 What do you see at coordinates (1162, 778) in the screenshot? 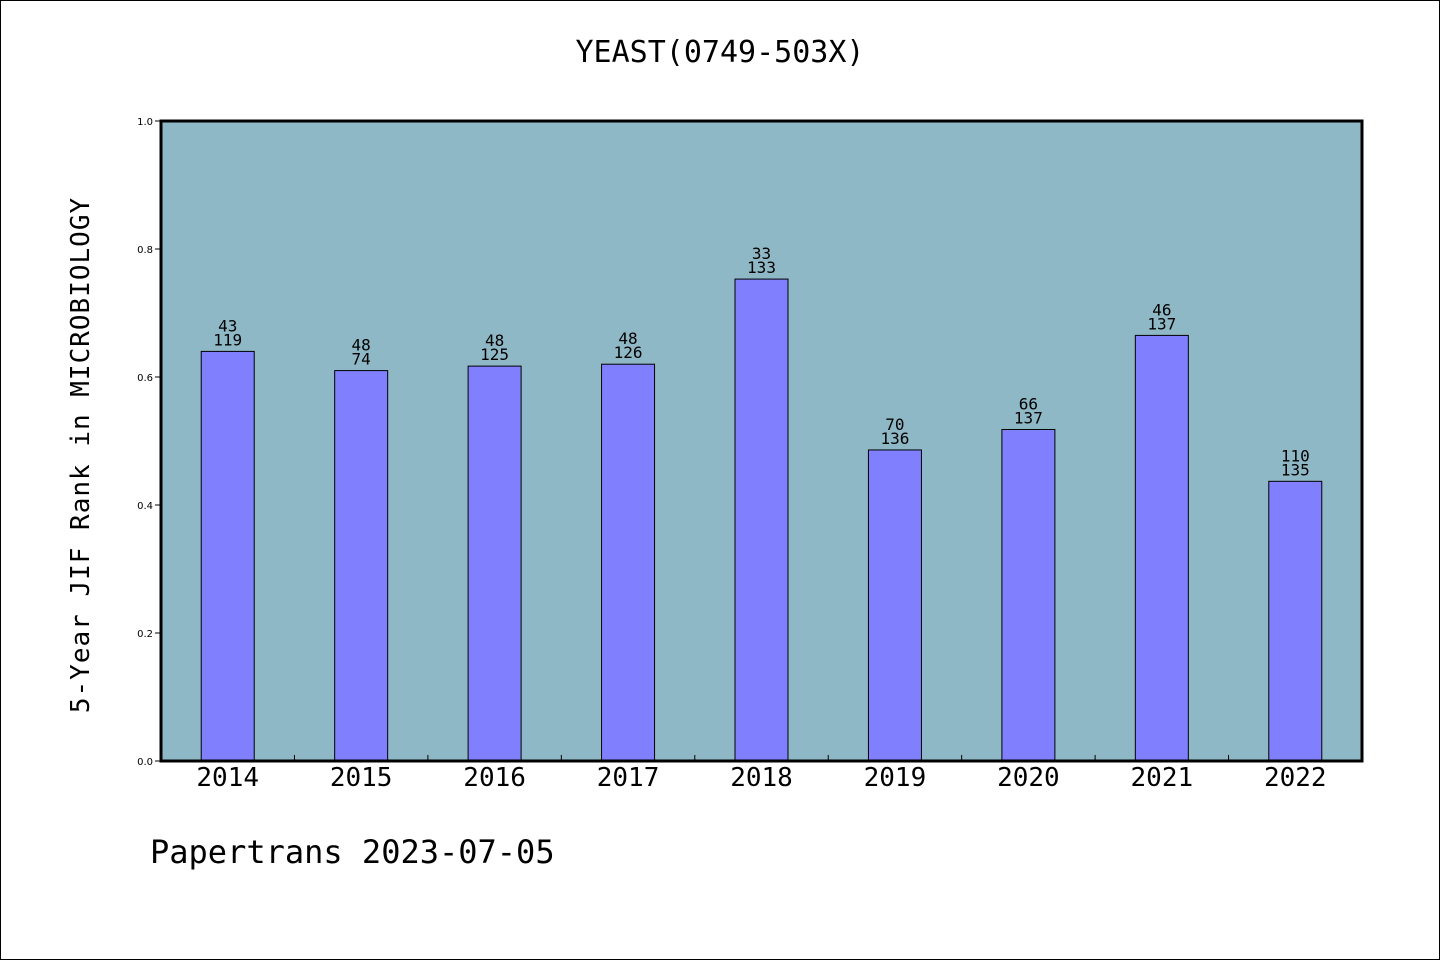
I see `x-tick-label: 2021` at bounding box center [1162, 778].